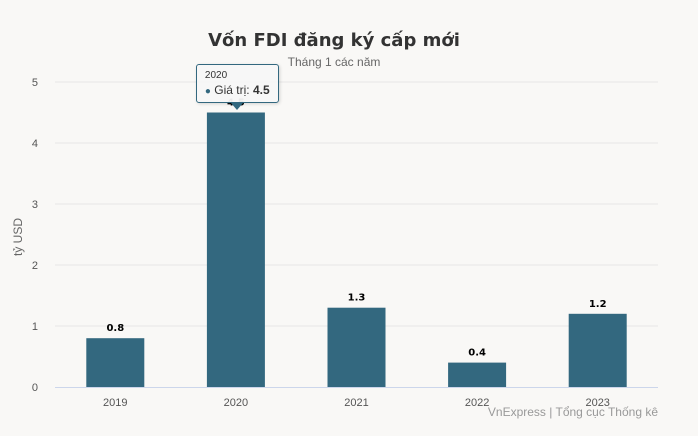  Describe the element at coordinates (35, 205) in the screenshot. I see `y-tick-label: 3` at that location.